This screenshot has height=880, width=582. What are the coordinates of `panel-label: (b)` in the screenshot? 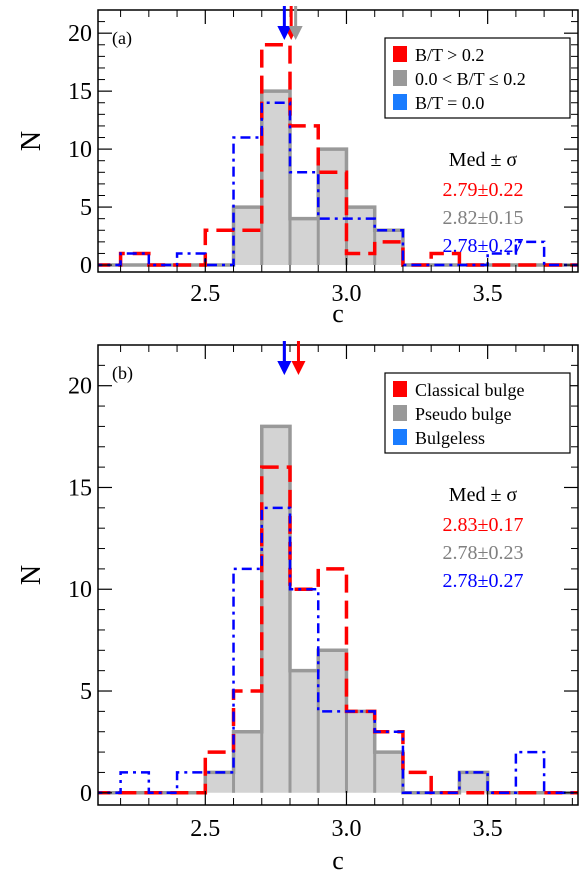 It's located at (122, 373).